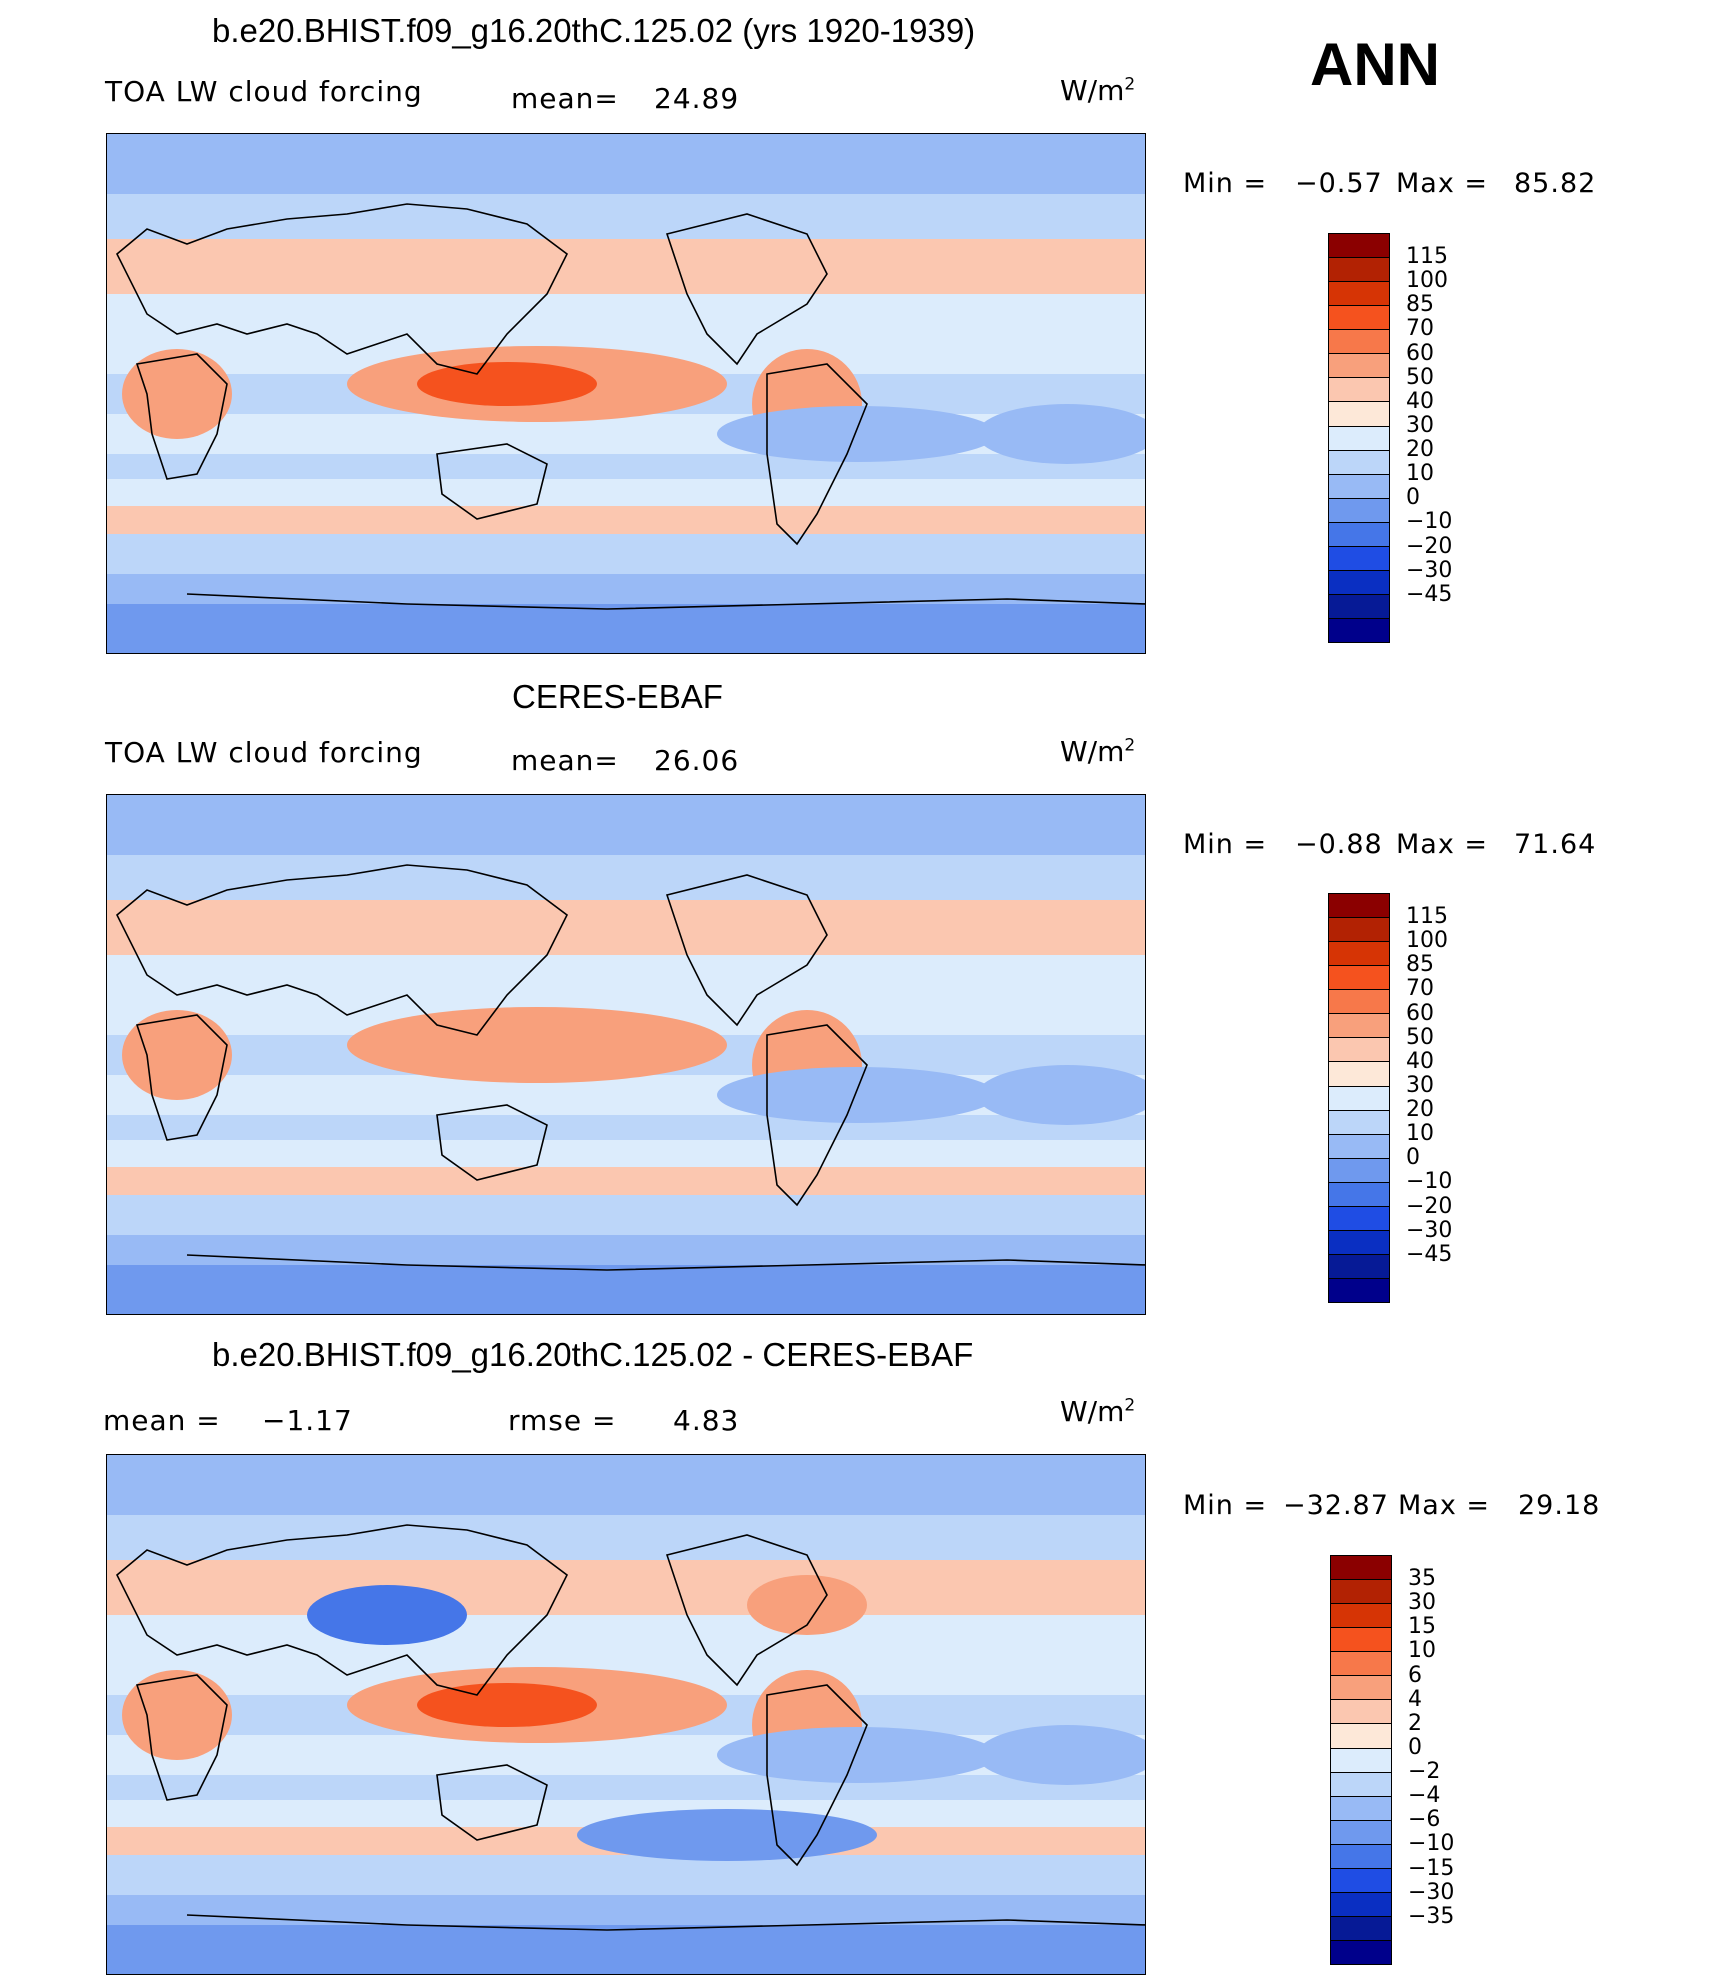 This screenshot has width=1710, height=1979. What do you see at coordinates (1422, 1579) in the screenshot?
I see `colorbar-tick-label: 35` at bounding box center [1422, 1579].